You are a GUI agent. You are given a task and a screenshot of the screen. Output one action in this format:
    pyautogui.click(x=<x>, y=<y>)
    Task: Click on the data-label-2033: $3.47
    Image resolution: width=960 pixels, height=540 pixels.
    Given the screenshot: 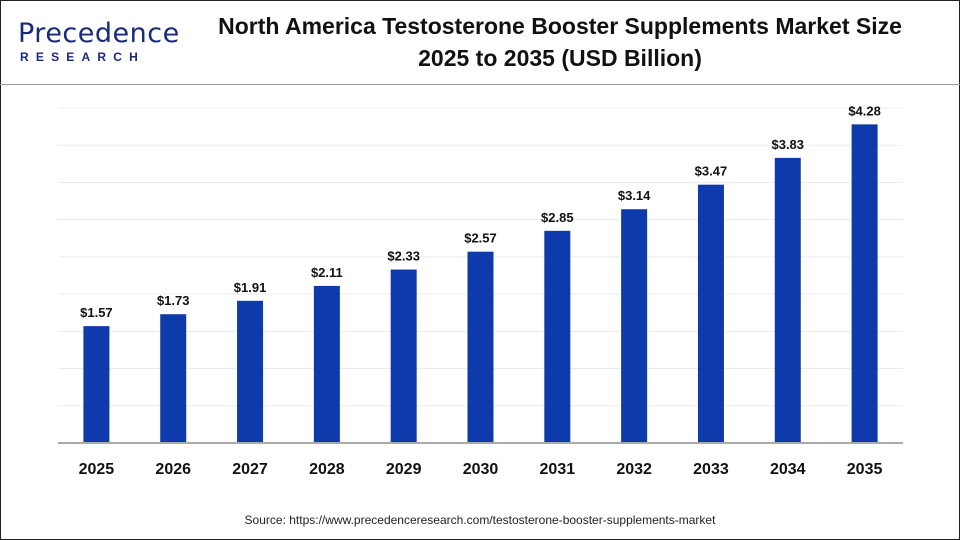 What is the action you would take?
    pyautogui.click(x=711, y=171)
    